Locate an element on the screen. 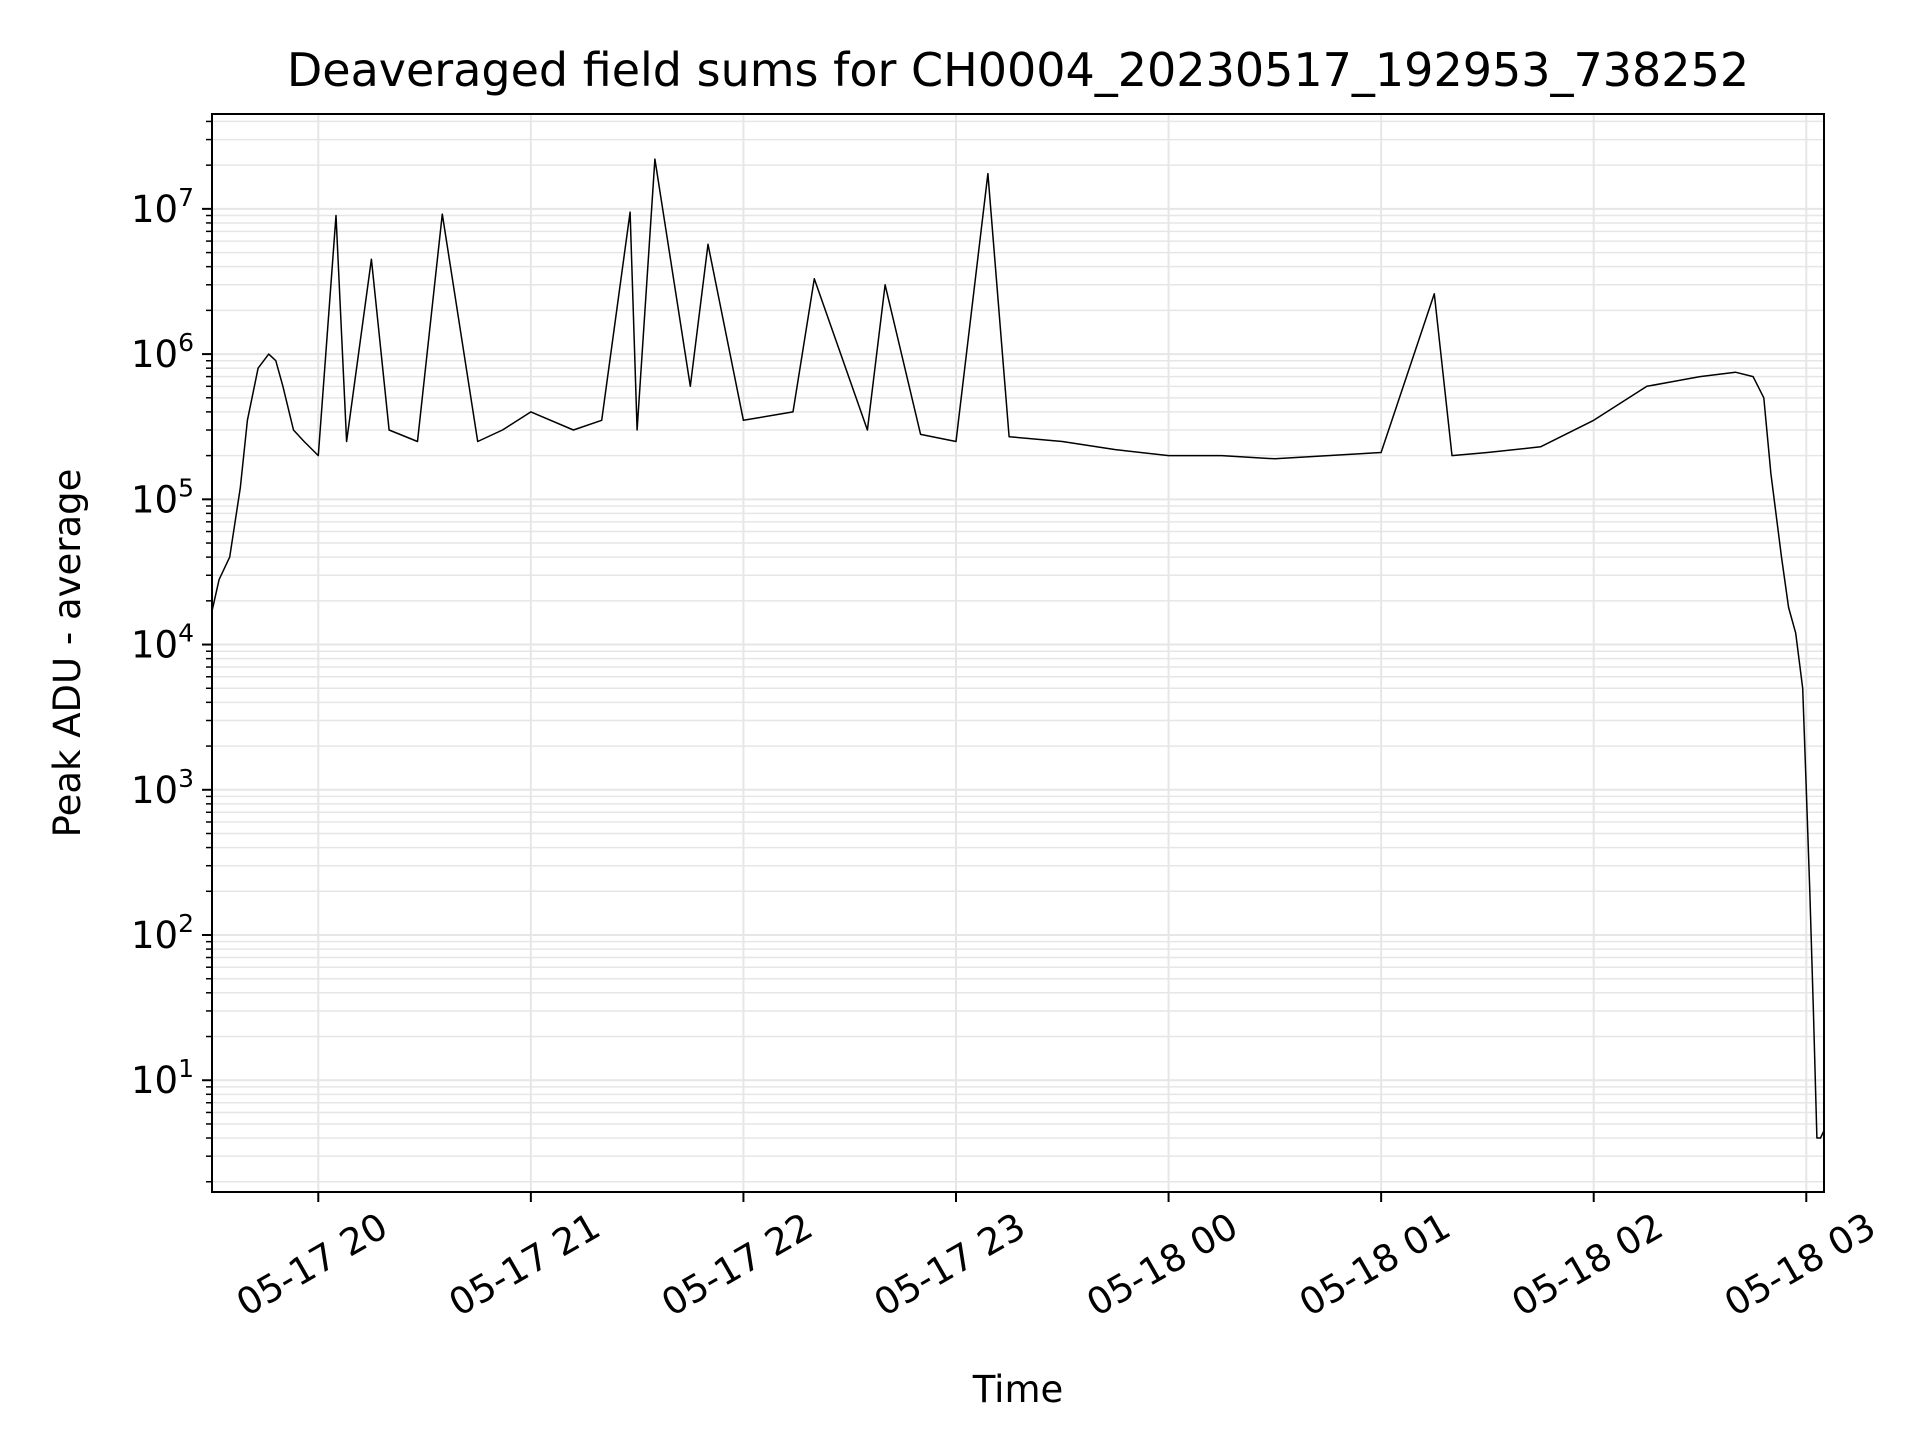 The width and height of the screenshot is (1920, 1440). y-tick-label: 10⁵ is located at coordinates (162, 497).